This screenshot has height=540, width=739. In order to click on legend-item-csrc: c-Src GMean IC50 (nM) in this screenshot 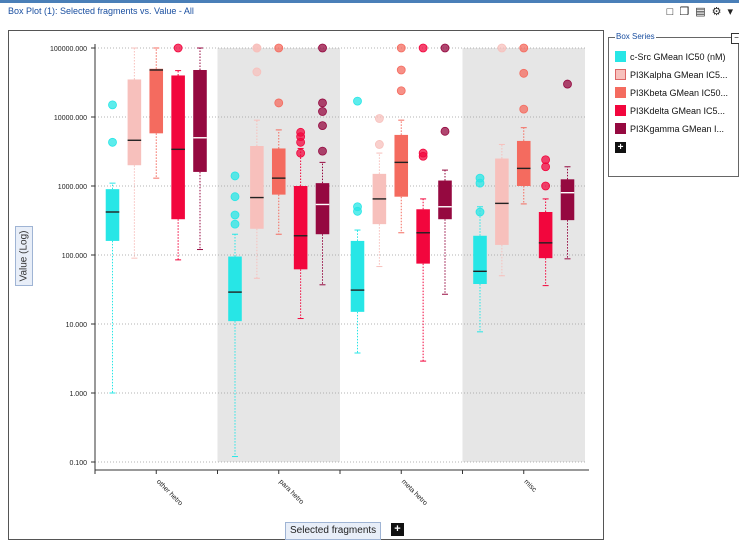, I will do `click(670, 56)`.